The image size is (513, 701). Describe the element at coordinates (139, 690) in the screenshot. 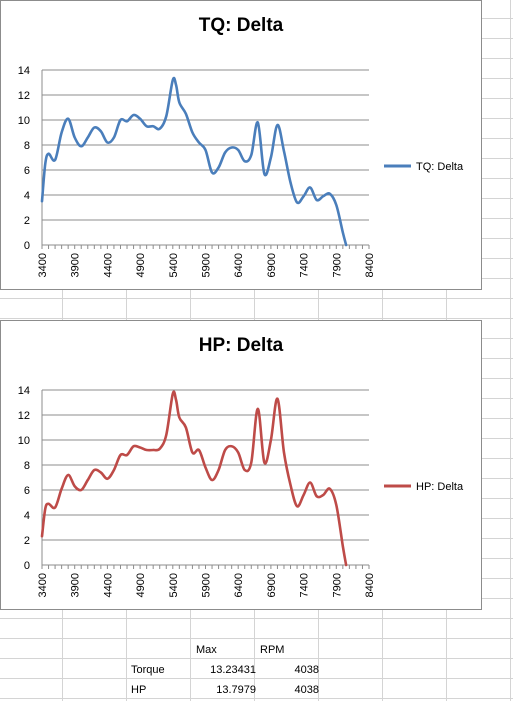

I see `row-label-hp: HP` at that location.